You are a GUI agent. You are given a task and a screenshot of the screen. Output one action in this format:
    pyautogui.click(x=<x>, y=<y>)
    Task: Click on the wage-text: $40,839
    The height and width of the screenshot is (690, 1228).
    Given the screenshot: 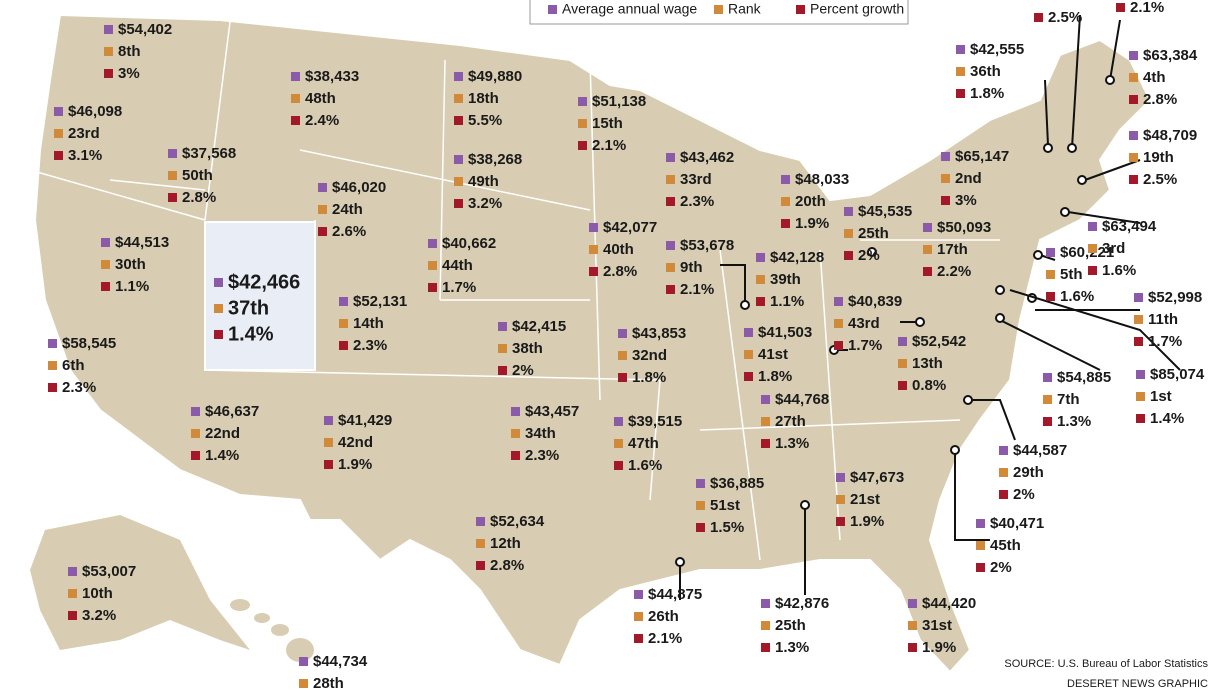 What is the action you would take?
    pyautogui.click(x=875, y=301)
    